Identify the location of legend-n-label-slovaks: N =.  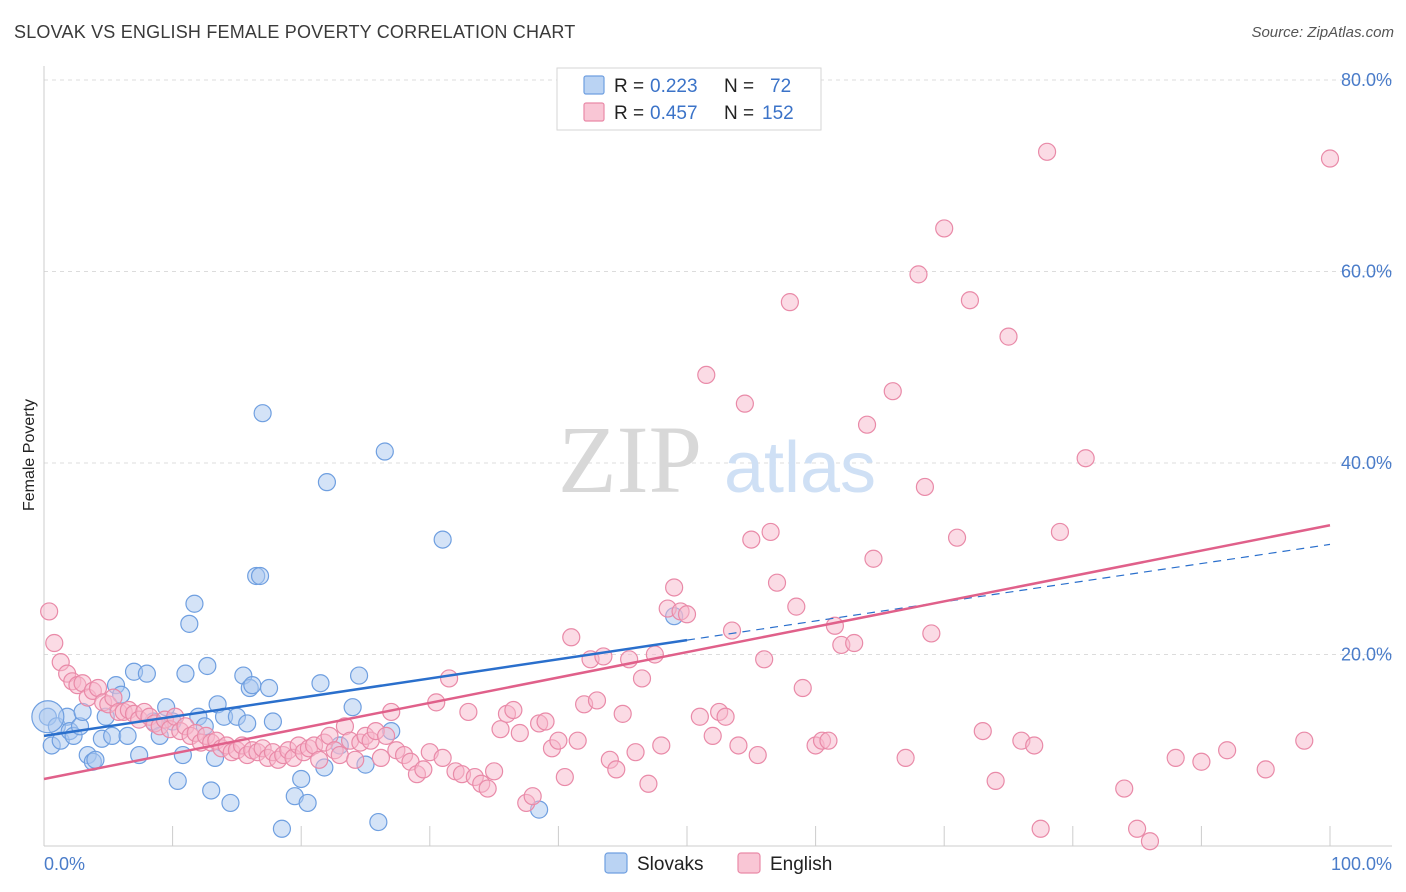
(739, 86).